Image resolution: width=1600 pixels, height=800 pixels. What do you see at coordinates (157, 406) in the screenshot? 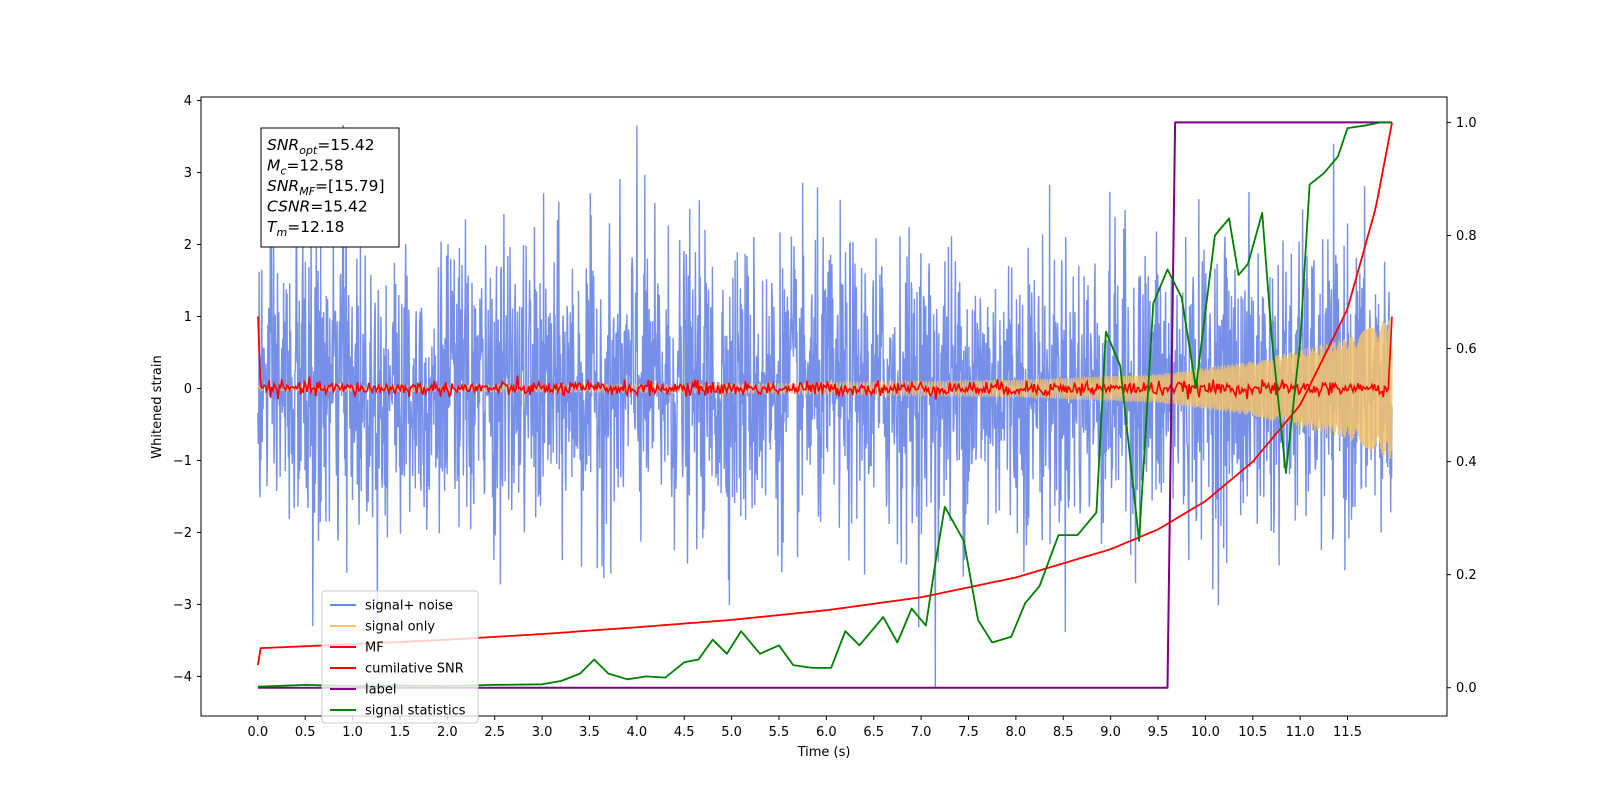
I see `y-axis-left-label: Whitened strain` at bounding box center [157, 406].